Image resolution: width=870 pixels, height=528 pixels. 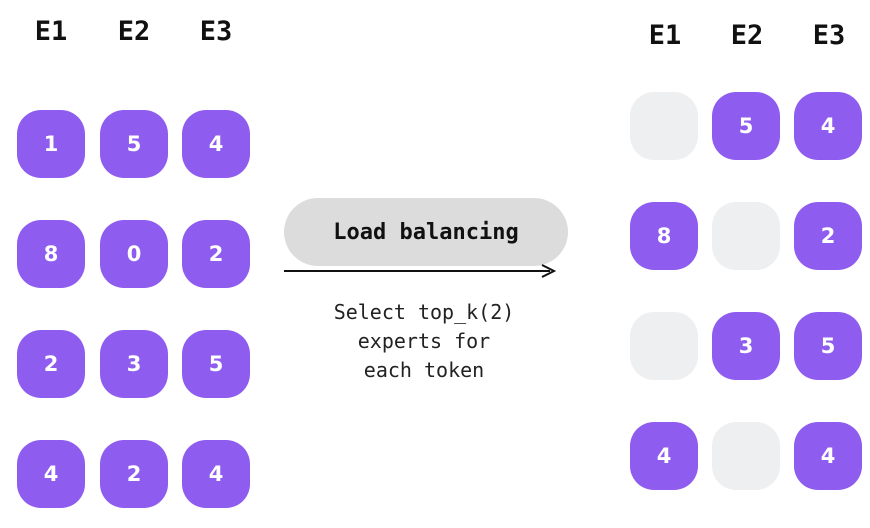 I want to click on left-header-e1: E1, so click(x=51, y=31).